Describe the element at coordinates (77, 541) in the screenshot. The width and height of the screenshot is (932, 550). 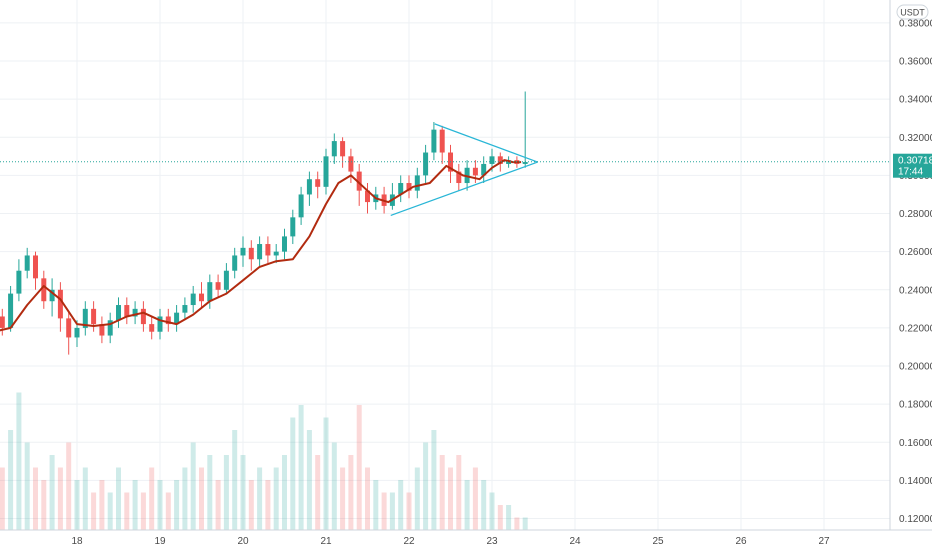
I see `time-tick-label: 18` at that location.